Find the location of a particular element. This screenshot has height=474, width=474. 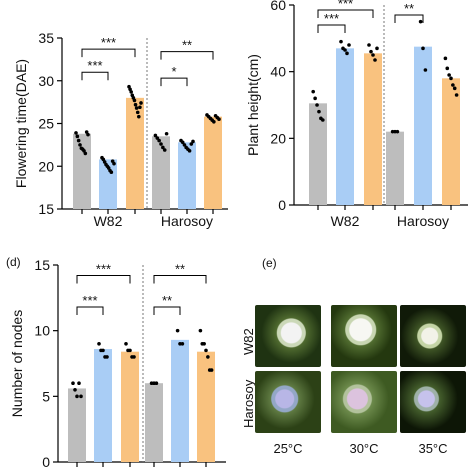

photo-w82-25c is located at coordinates (288, 336).